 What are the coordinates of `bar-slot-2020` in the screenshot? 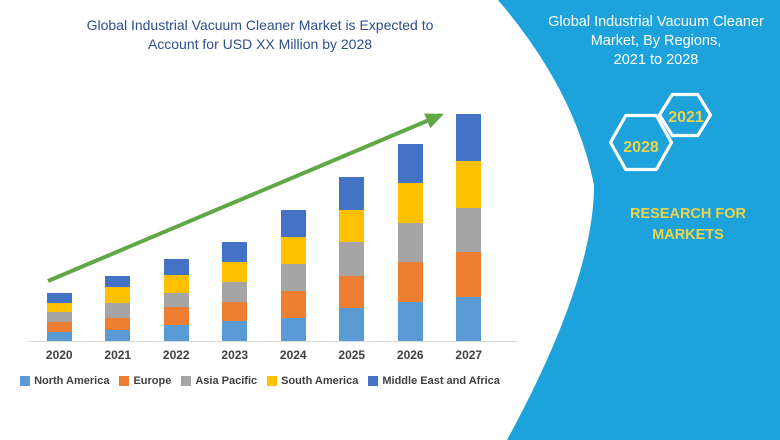 It's located at (59, 211).